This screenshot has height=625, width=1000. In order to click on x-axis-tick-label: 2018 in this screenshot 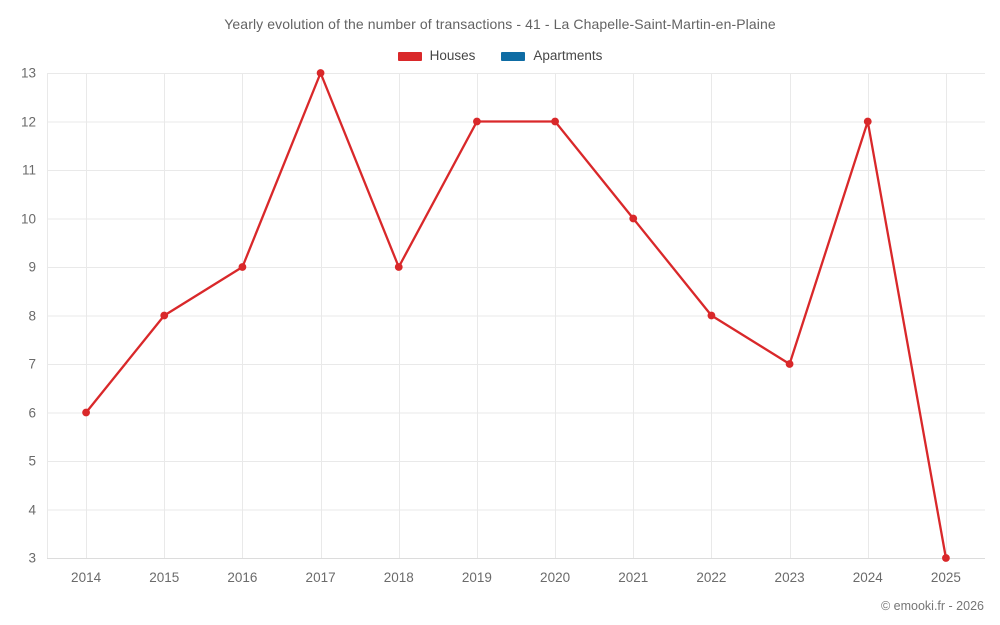, I will do `click(398, 577)`.